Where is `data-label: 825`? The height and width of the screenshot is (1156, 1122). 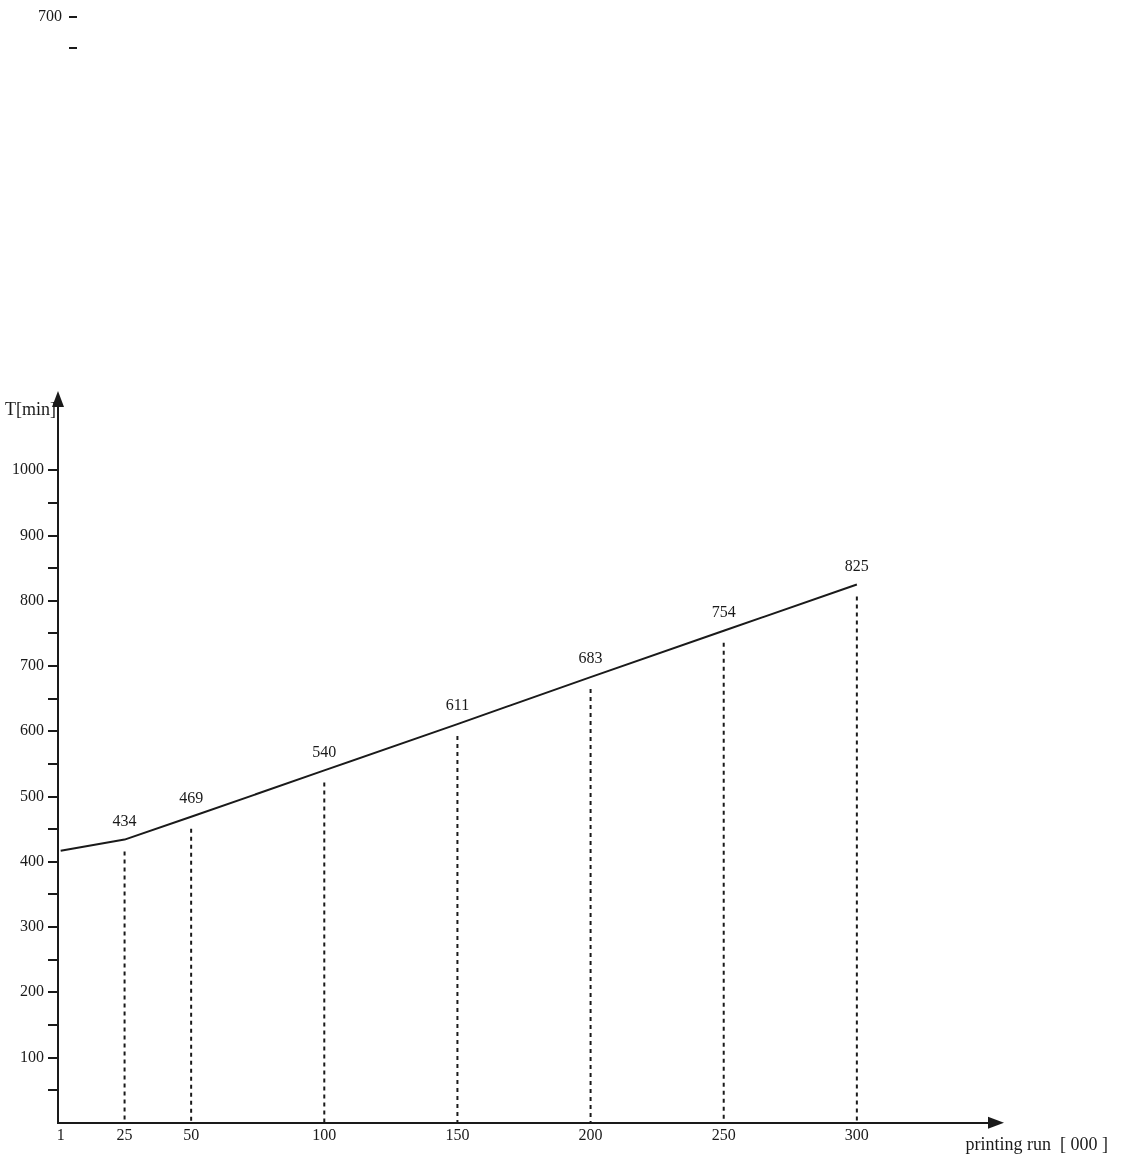 data-label: 825 is located at coordinates (856, 565).